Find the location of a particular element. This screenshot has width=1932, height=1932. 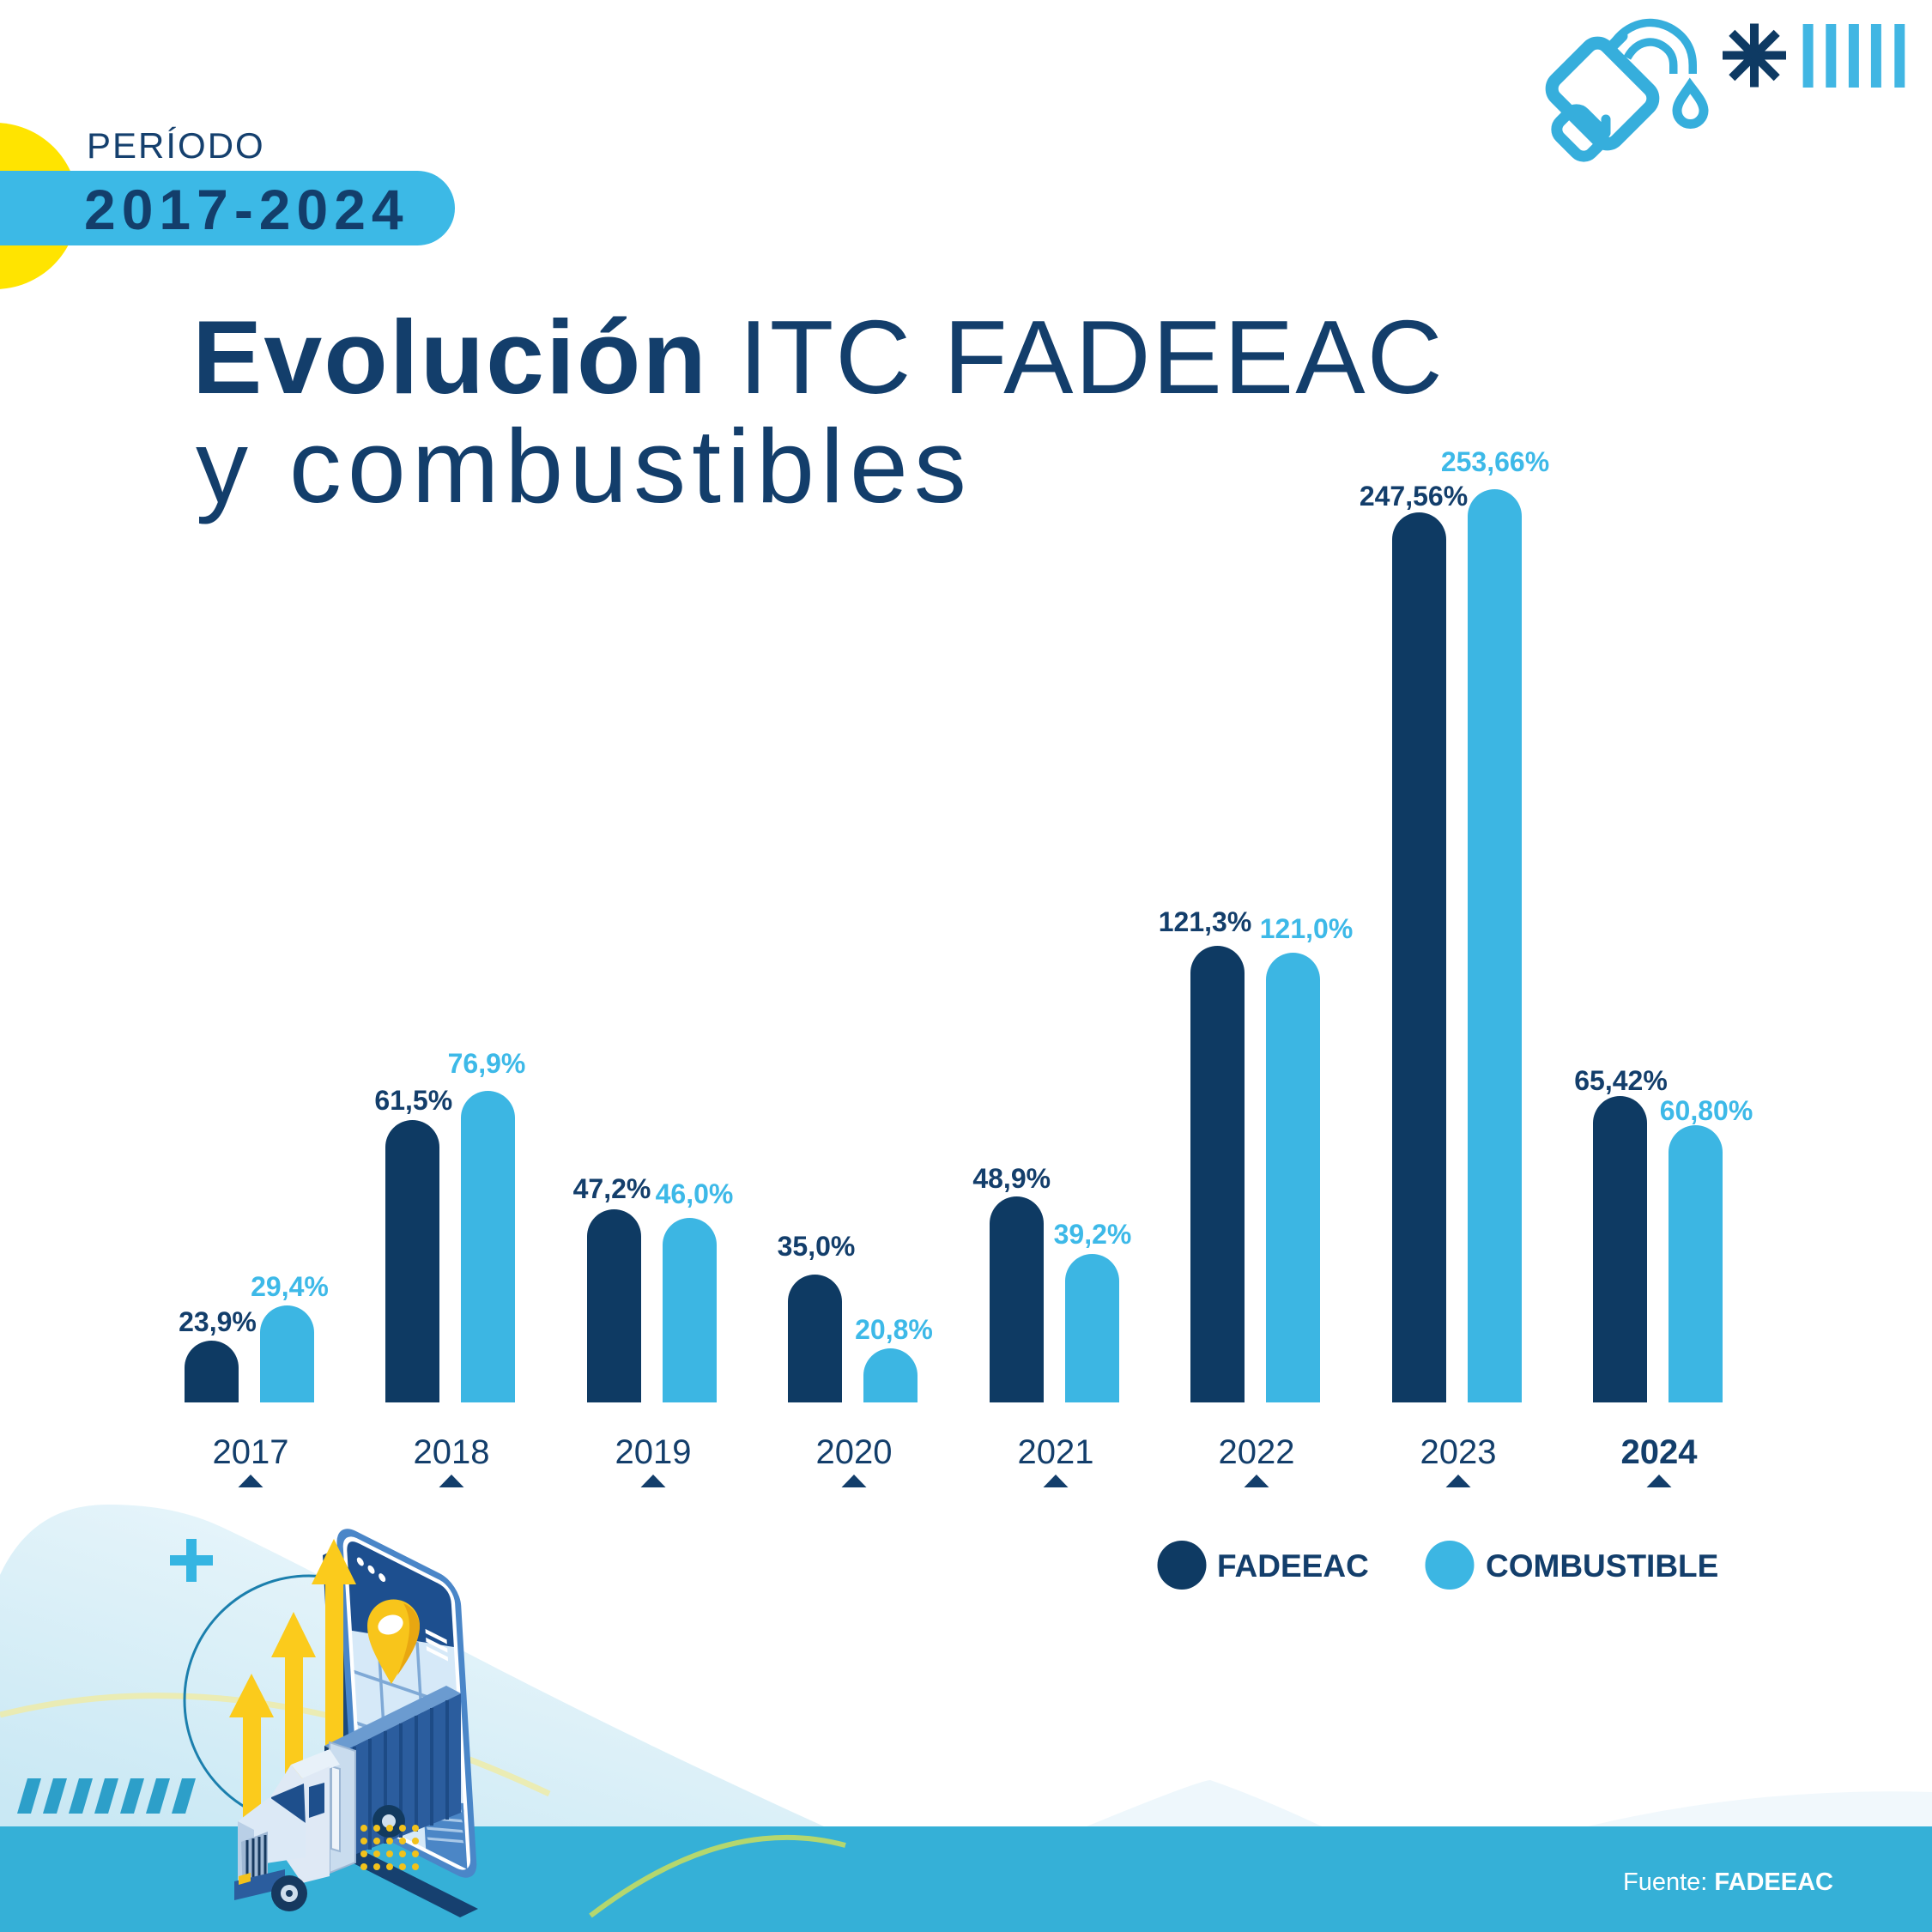

svg-text: 20,8% is located at coordinates (894, 1330).